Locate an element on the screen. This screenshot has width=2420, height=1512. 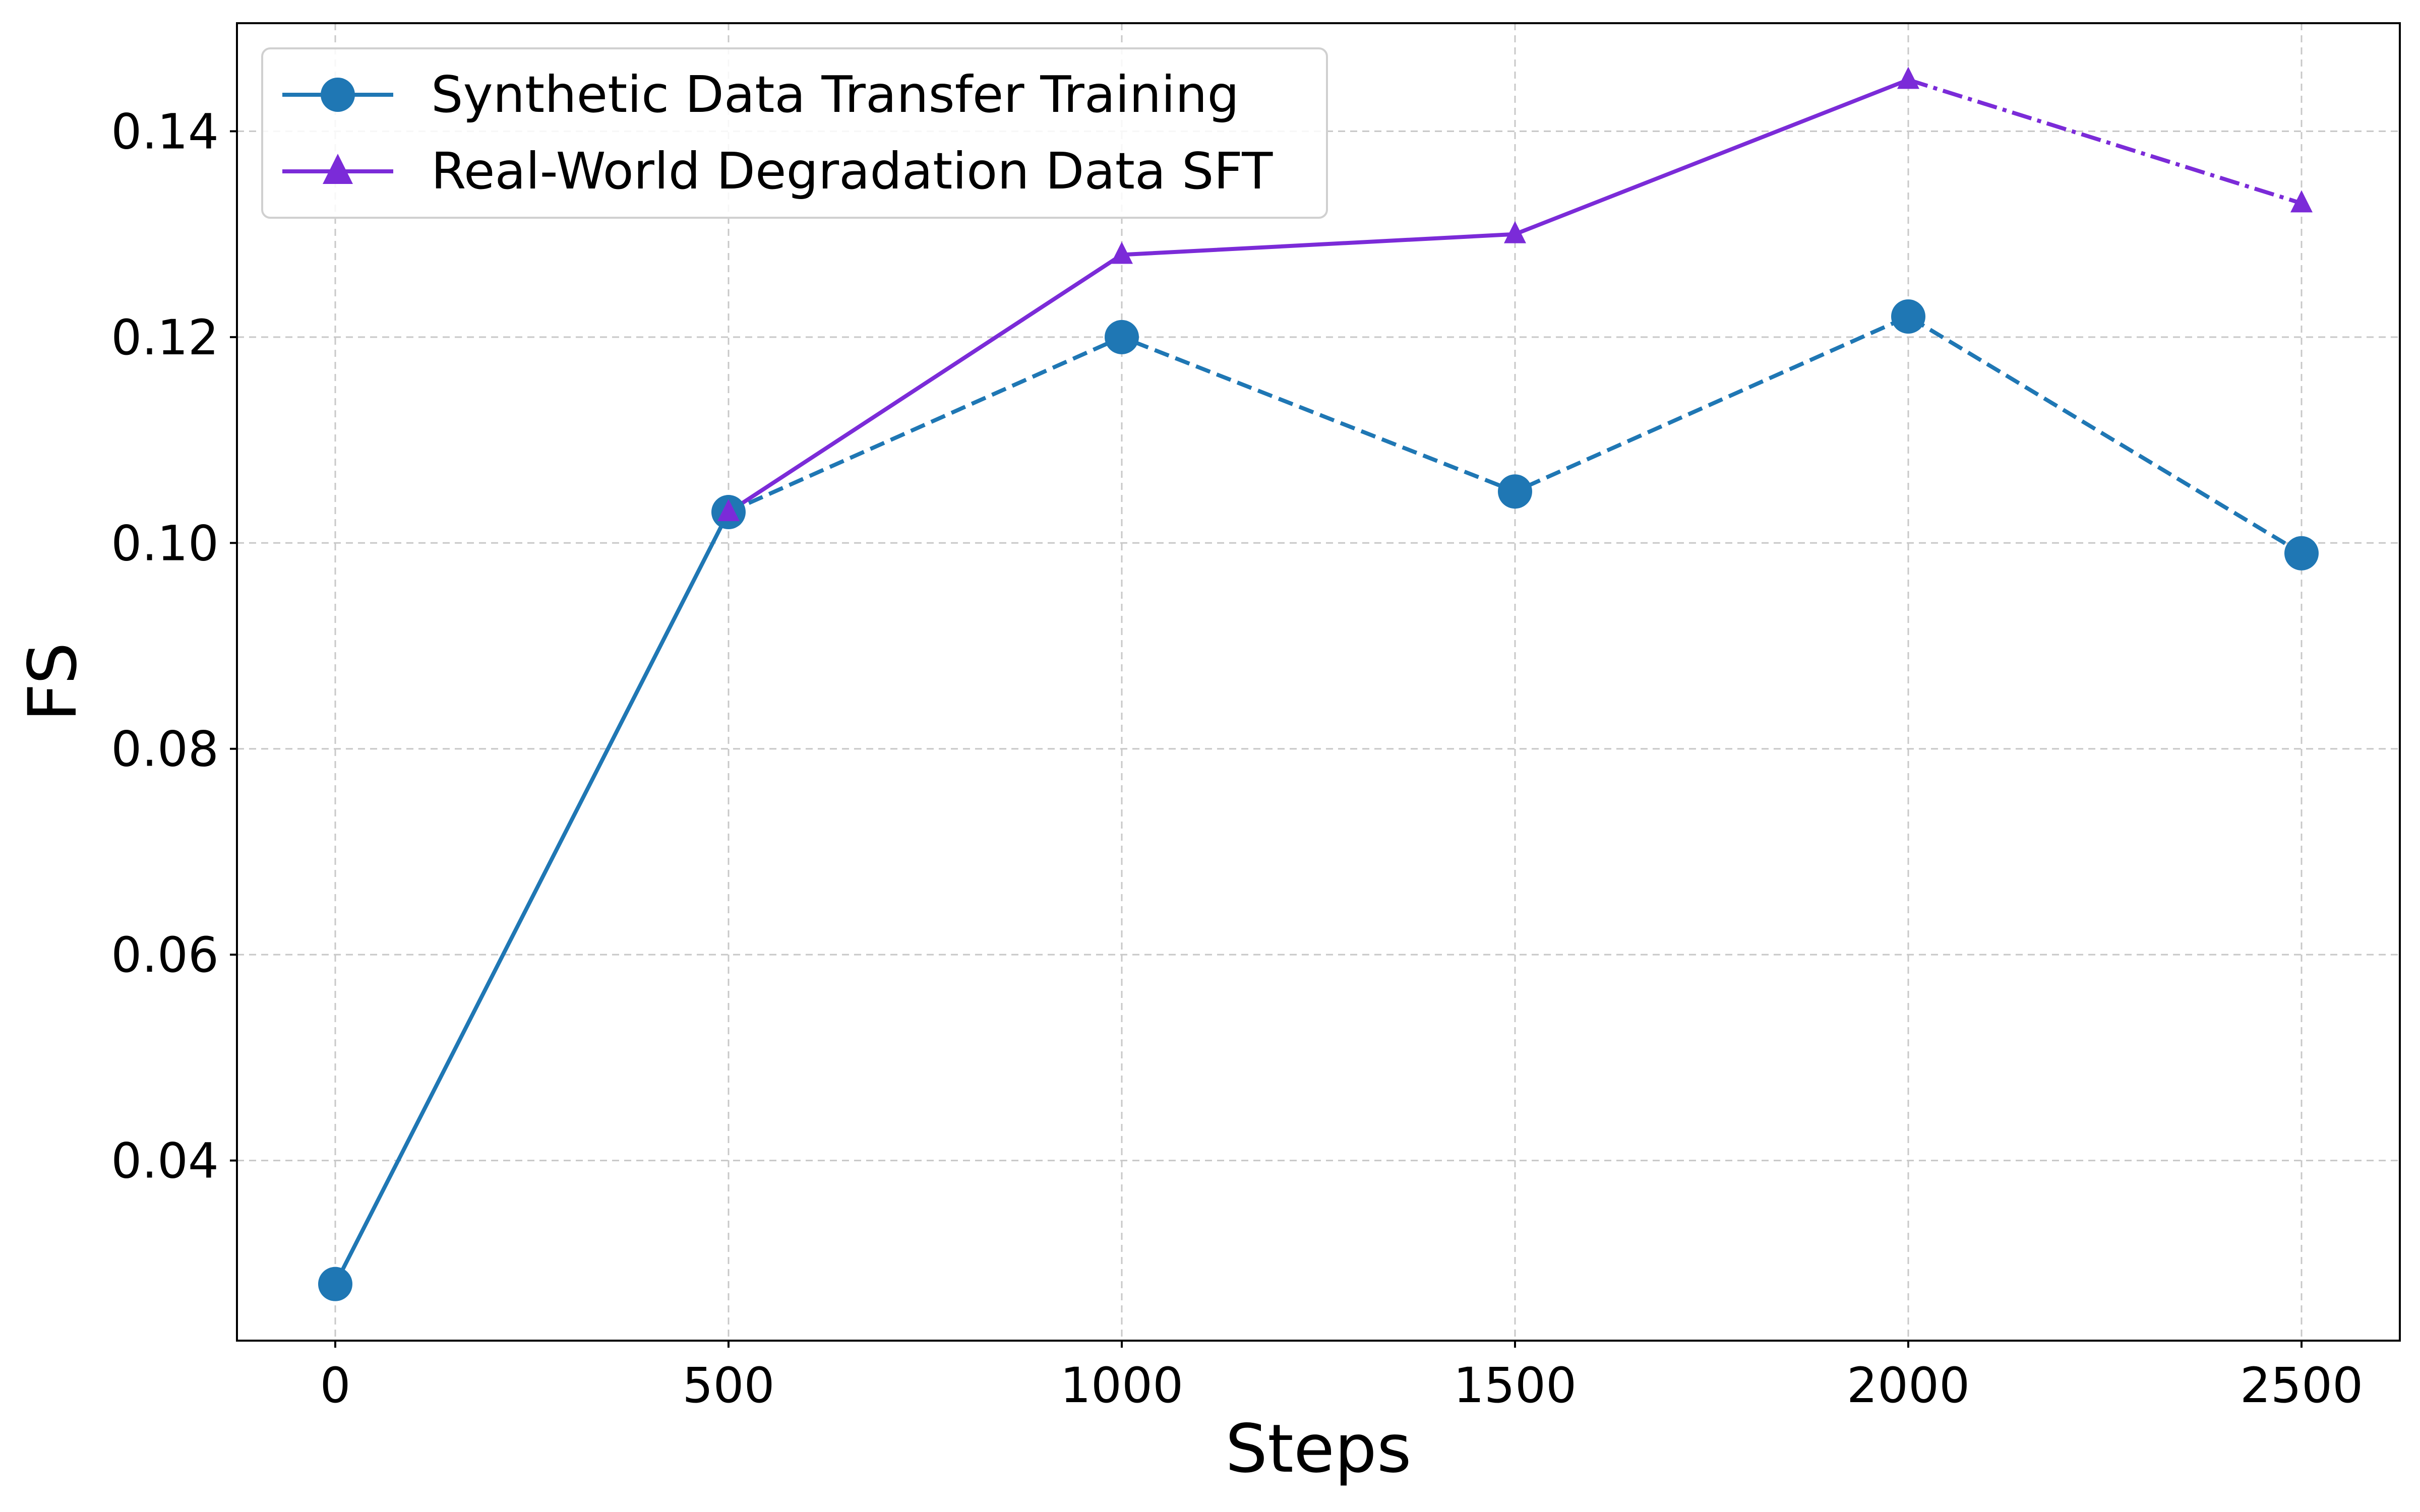
x-tick-label: 2500 is located at coordinates (2301, 1385).